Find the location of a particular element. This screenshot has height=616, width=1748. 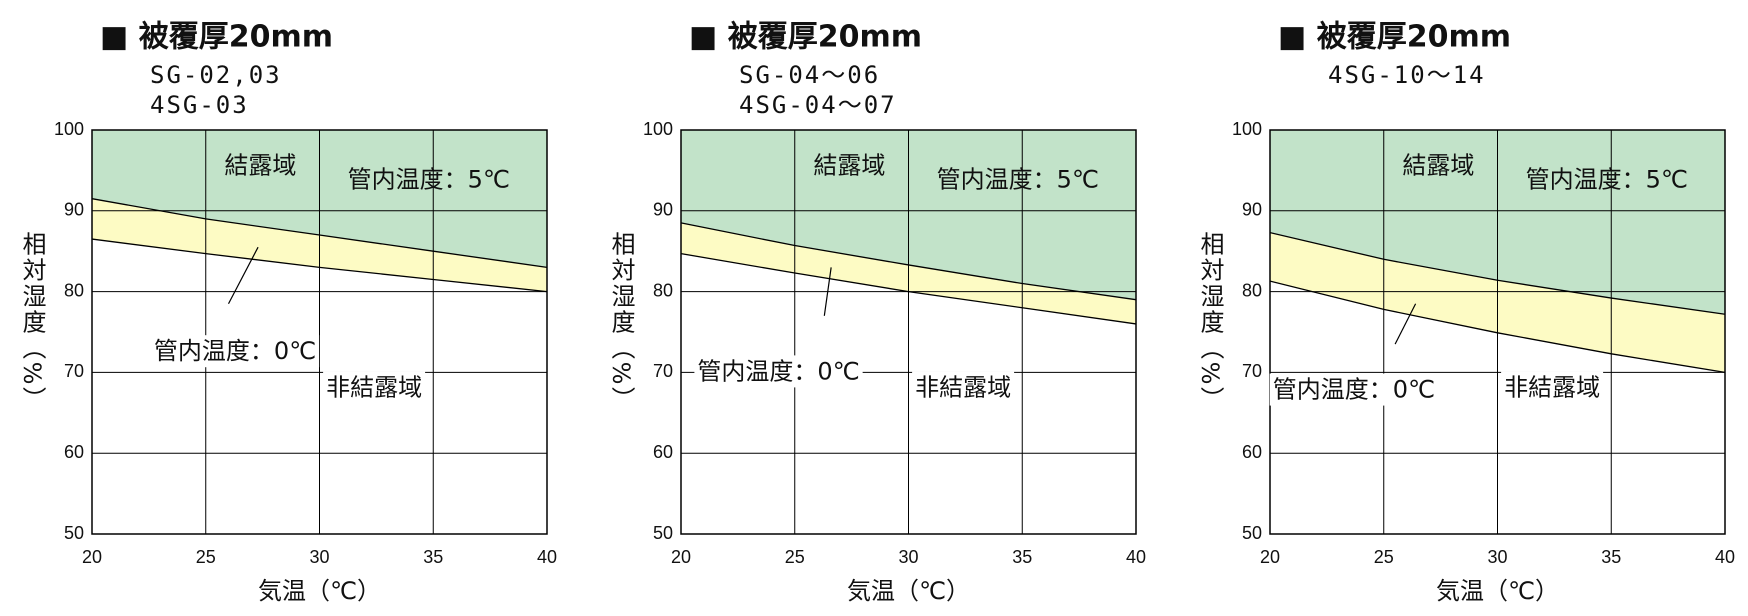

chart-subtitle: 4SG-04～07 is located at coordinates (818, 105).